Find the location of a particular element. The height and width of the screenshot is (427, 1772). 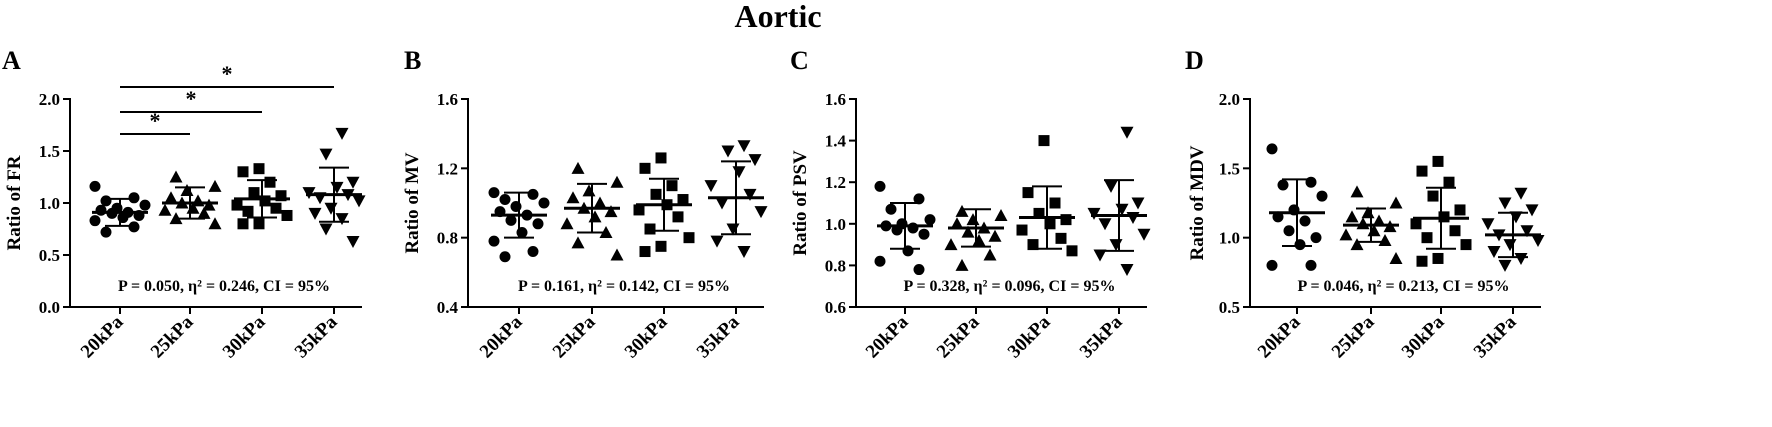

y-tick-label: 1.4 is located at coordinates (836, 141).